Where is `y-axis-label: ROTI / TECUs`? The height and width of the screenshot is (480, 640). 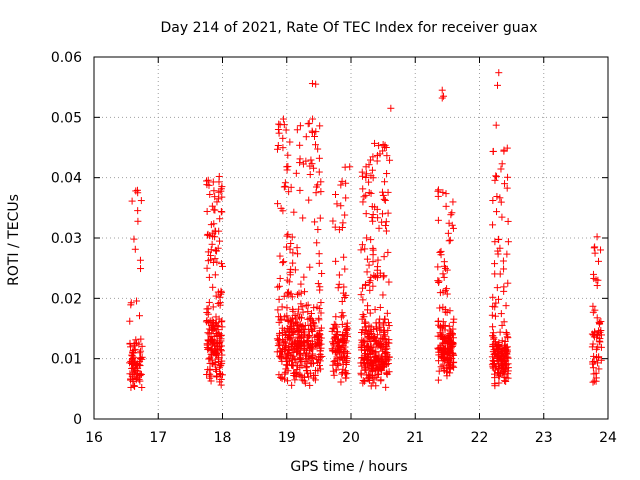
y-axis-label: ROTI / TECUs is located at coordinates (14, 240).